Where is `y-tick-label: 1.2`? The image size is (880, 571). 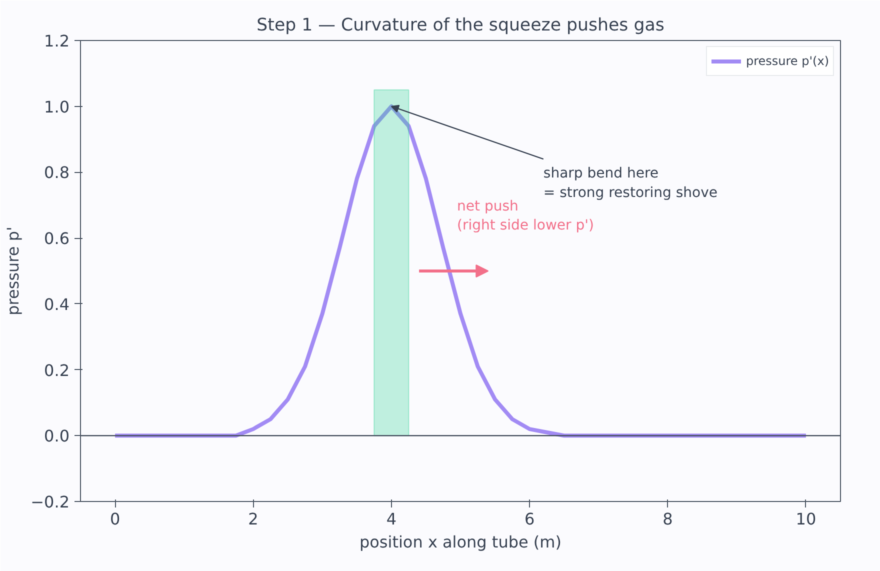 y-tick-label: 1.2 is located at coordinates (57, 41).